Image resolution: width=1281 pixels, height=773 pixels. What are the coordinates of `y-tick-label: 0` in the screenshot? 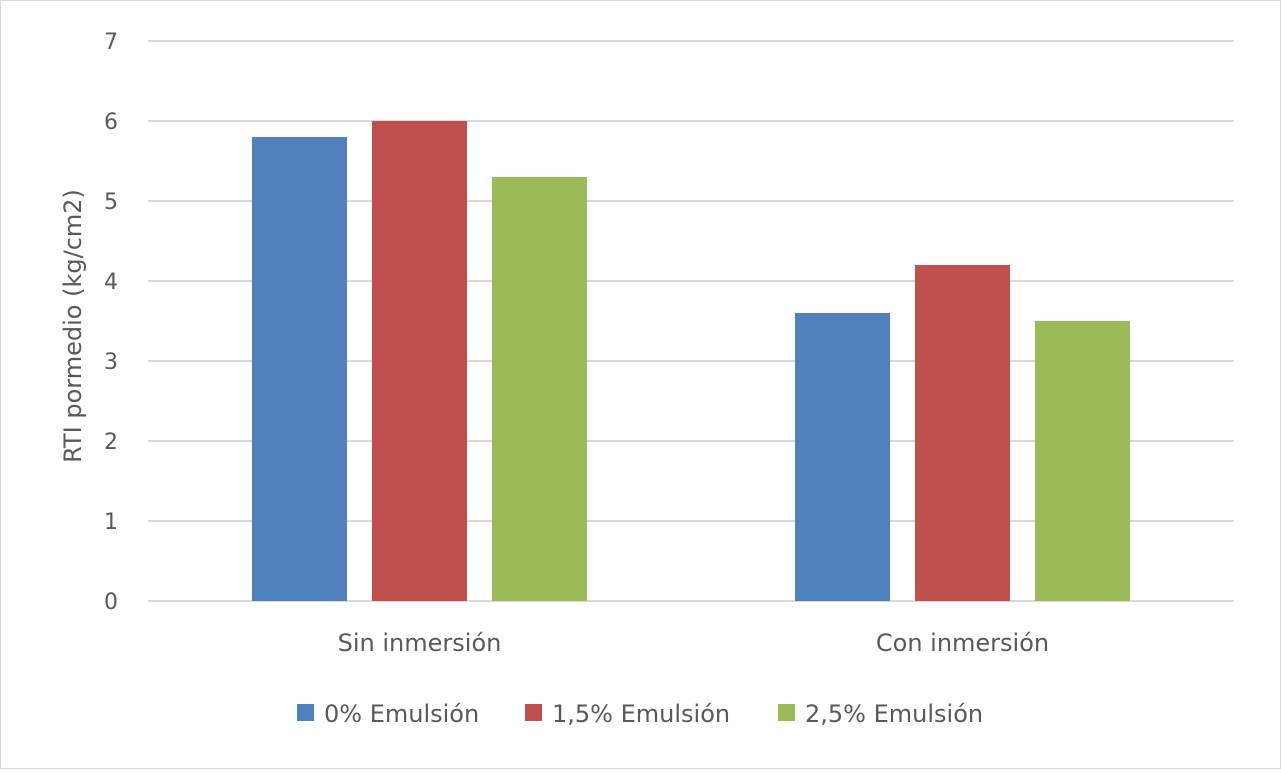 It's located at (111, 602).